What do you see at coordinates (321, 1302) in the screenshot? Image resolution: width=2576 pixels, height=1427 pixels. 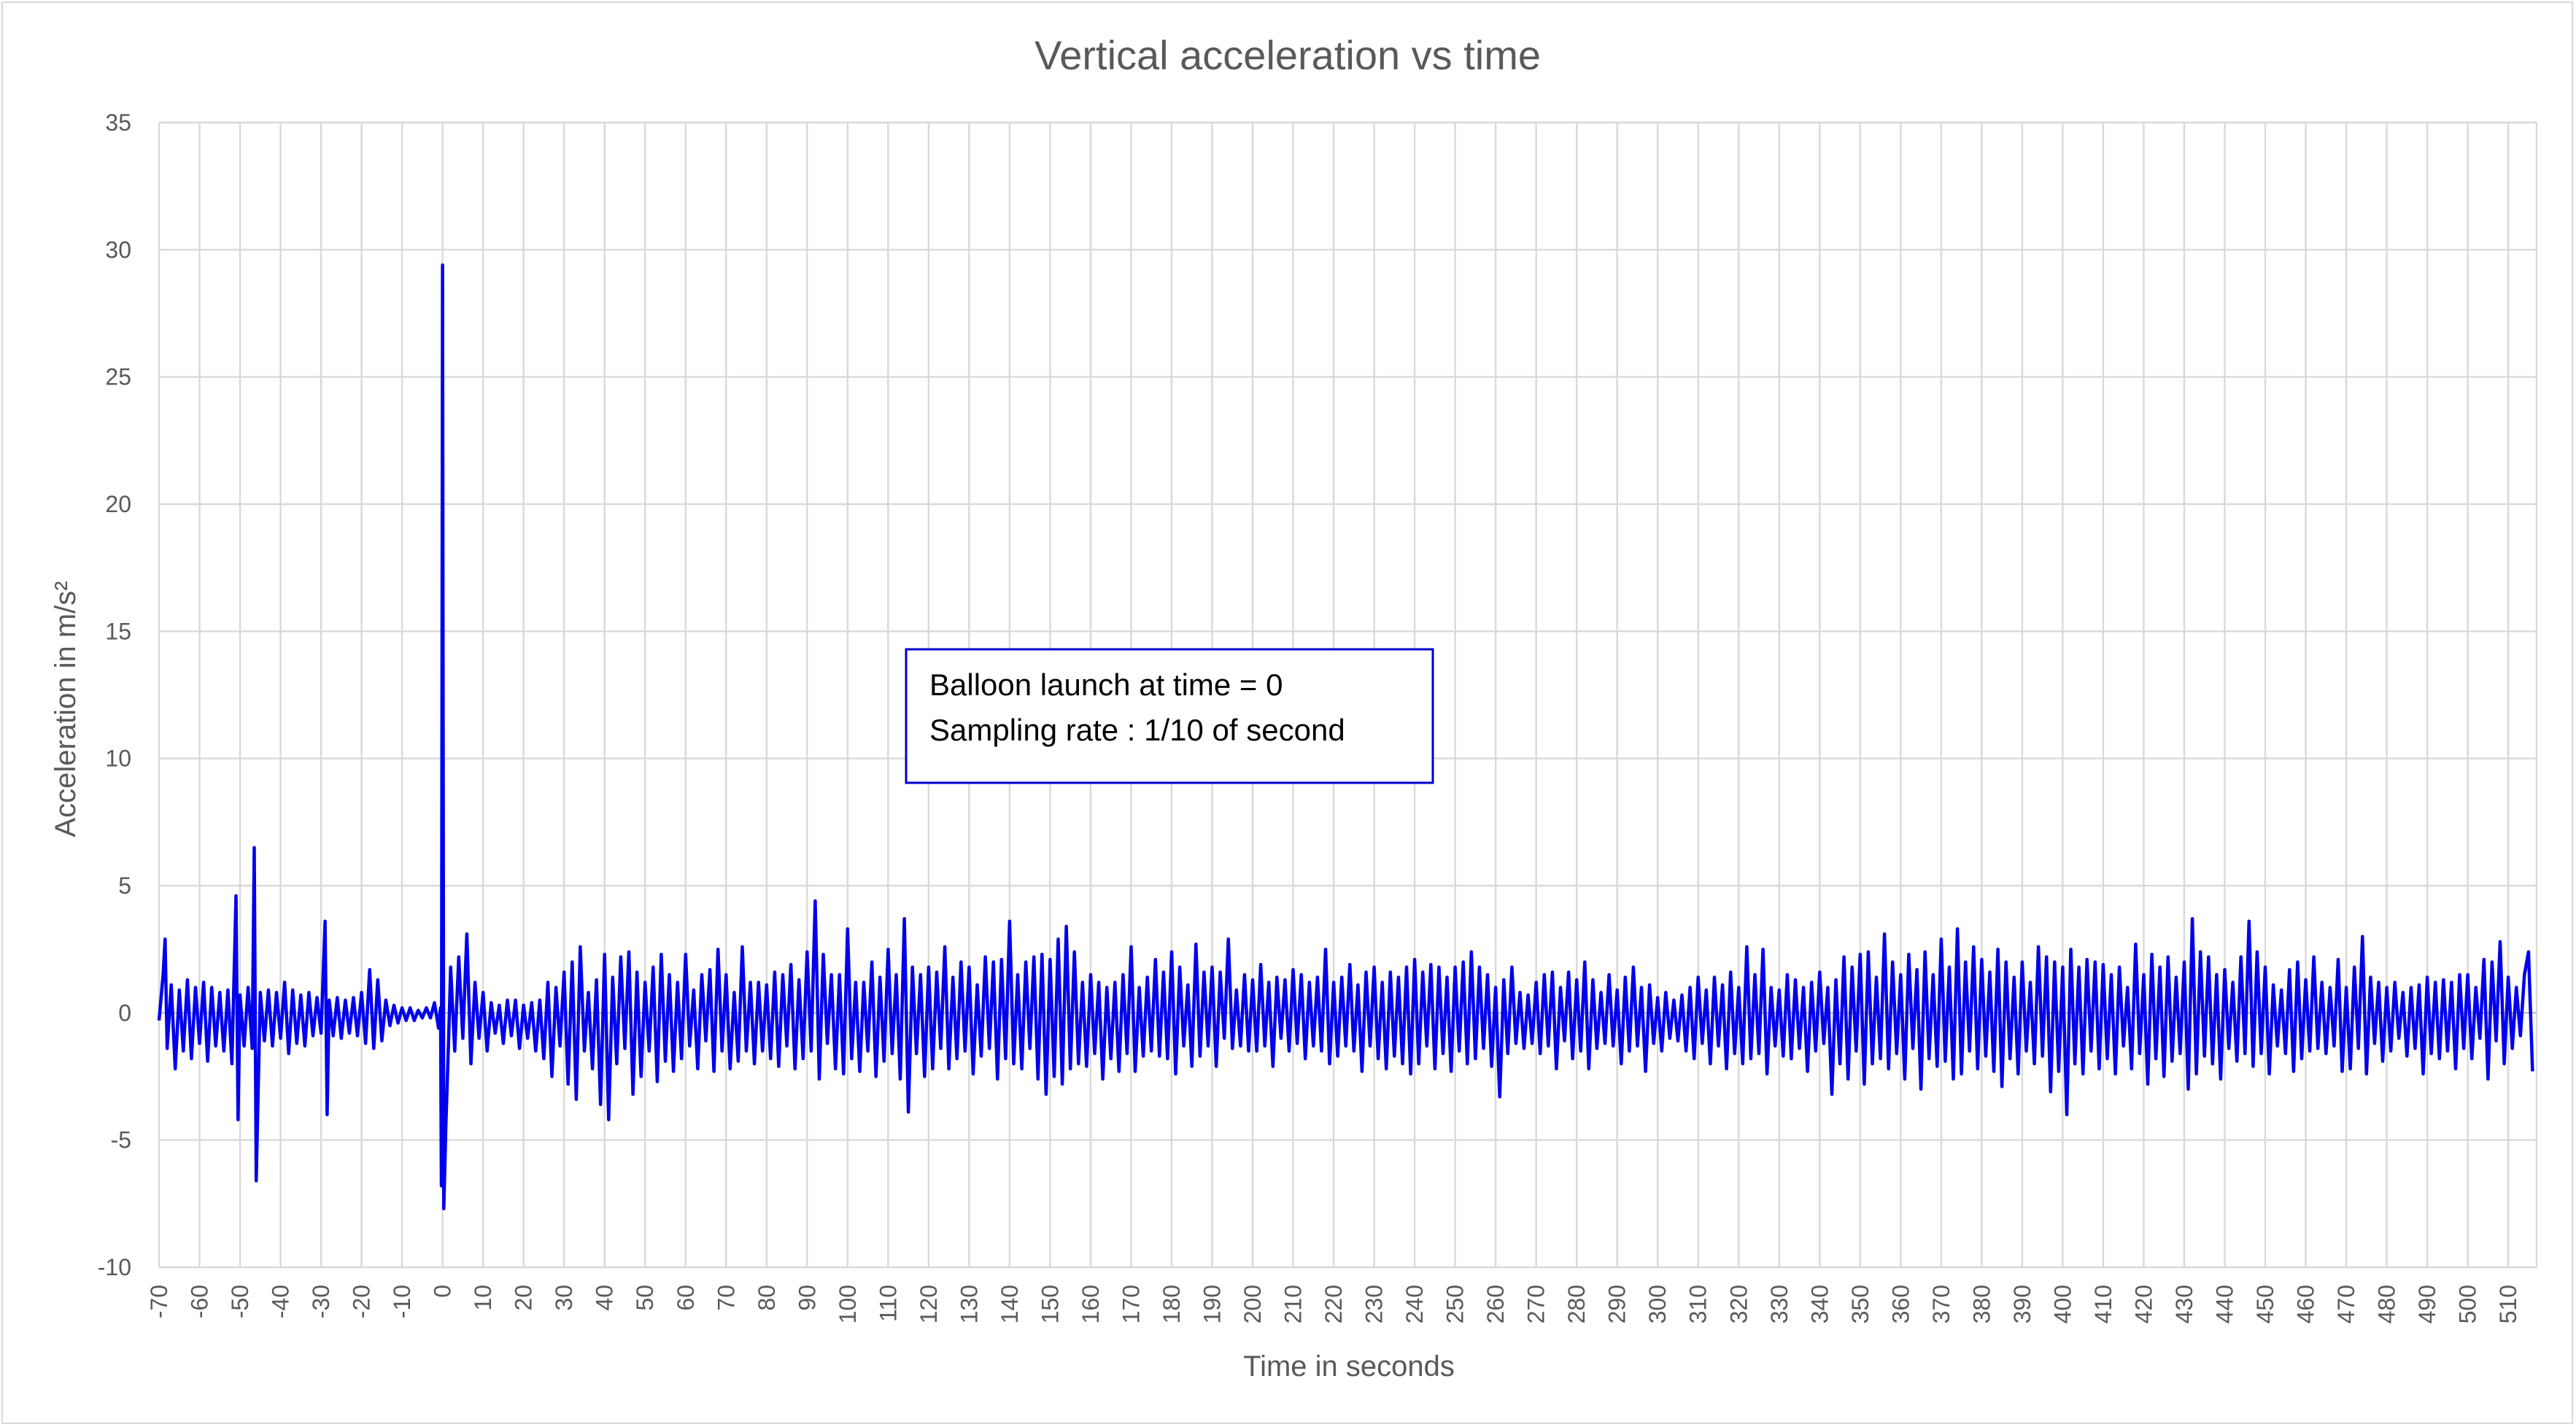 I see `x-tick-label: -30` at bounding box center [321, 1302].